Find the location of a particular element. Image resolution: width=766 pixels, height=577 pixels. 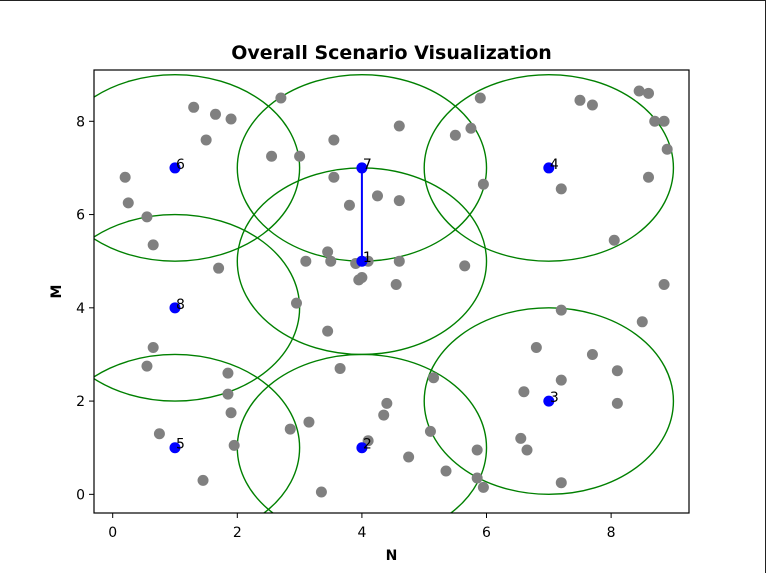

x-tick-label: 6 is located at coordinates (486, 533).